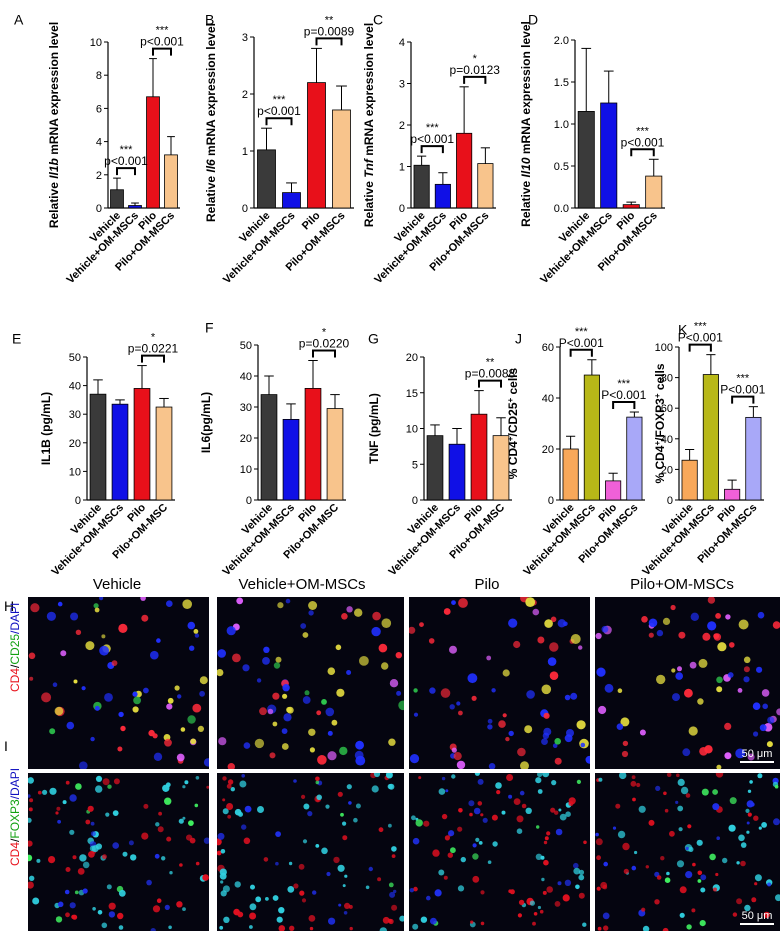  What do you see at coordinates (378, 19) in the screenshot?
I see `panel-label: C` at bounding box center [378, 19].